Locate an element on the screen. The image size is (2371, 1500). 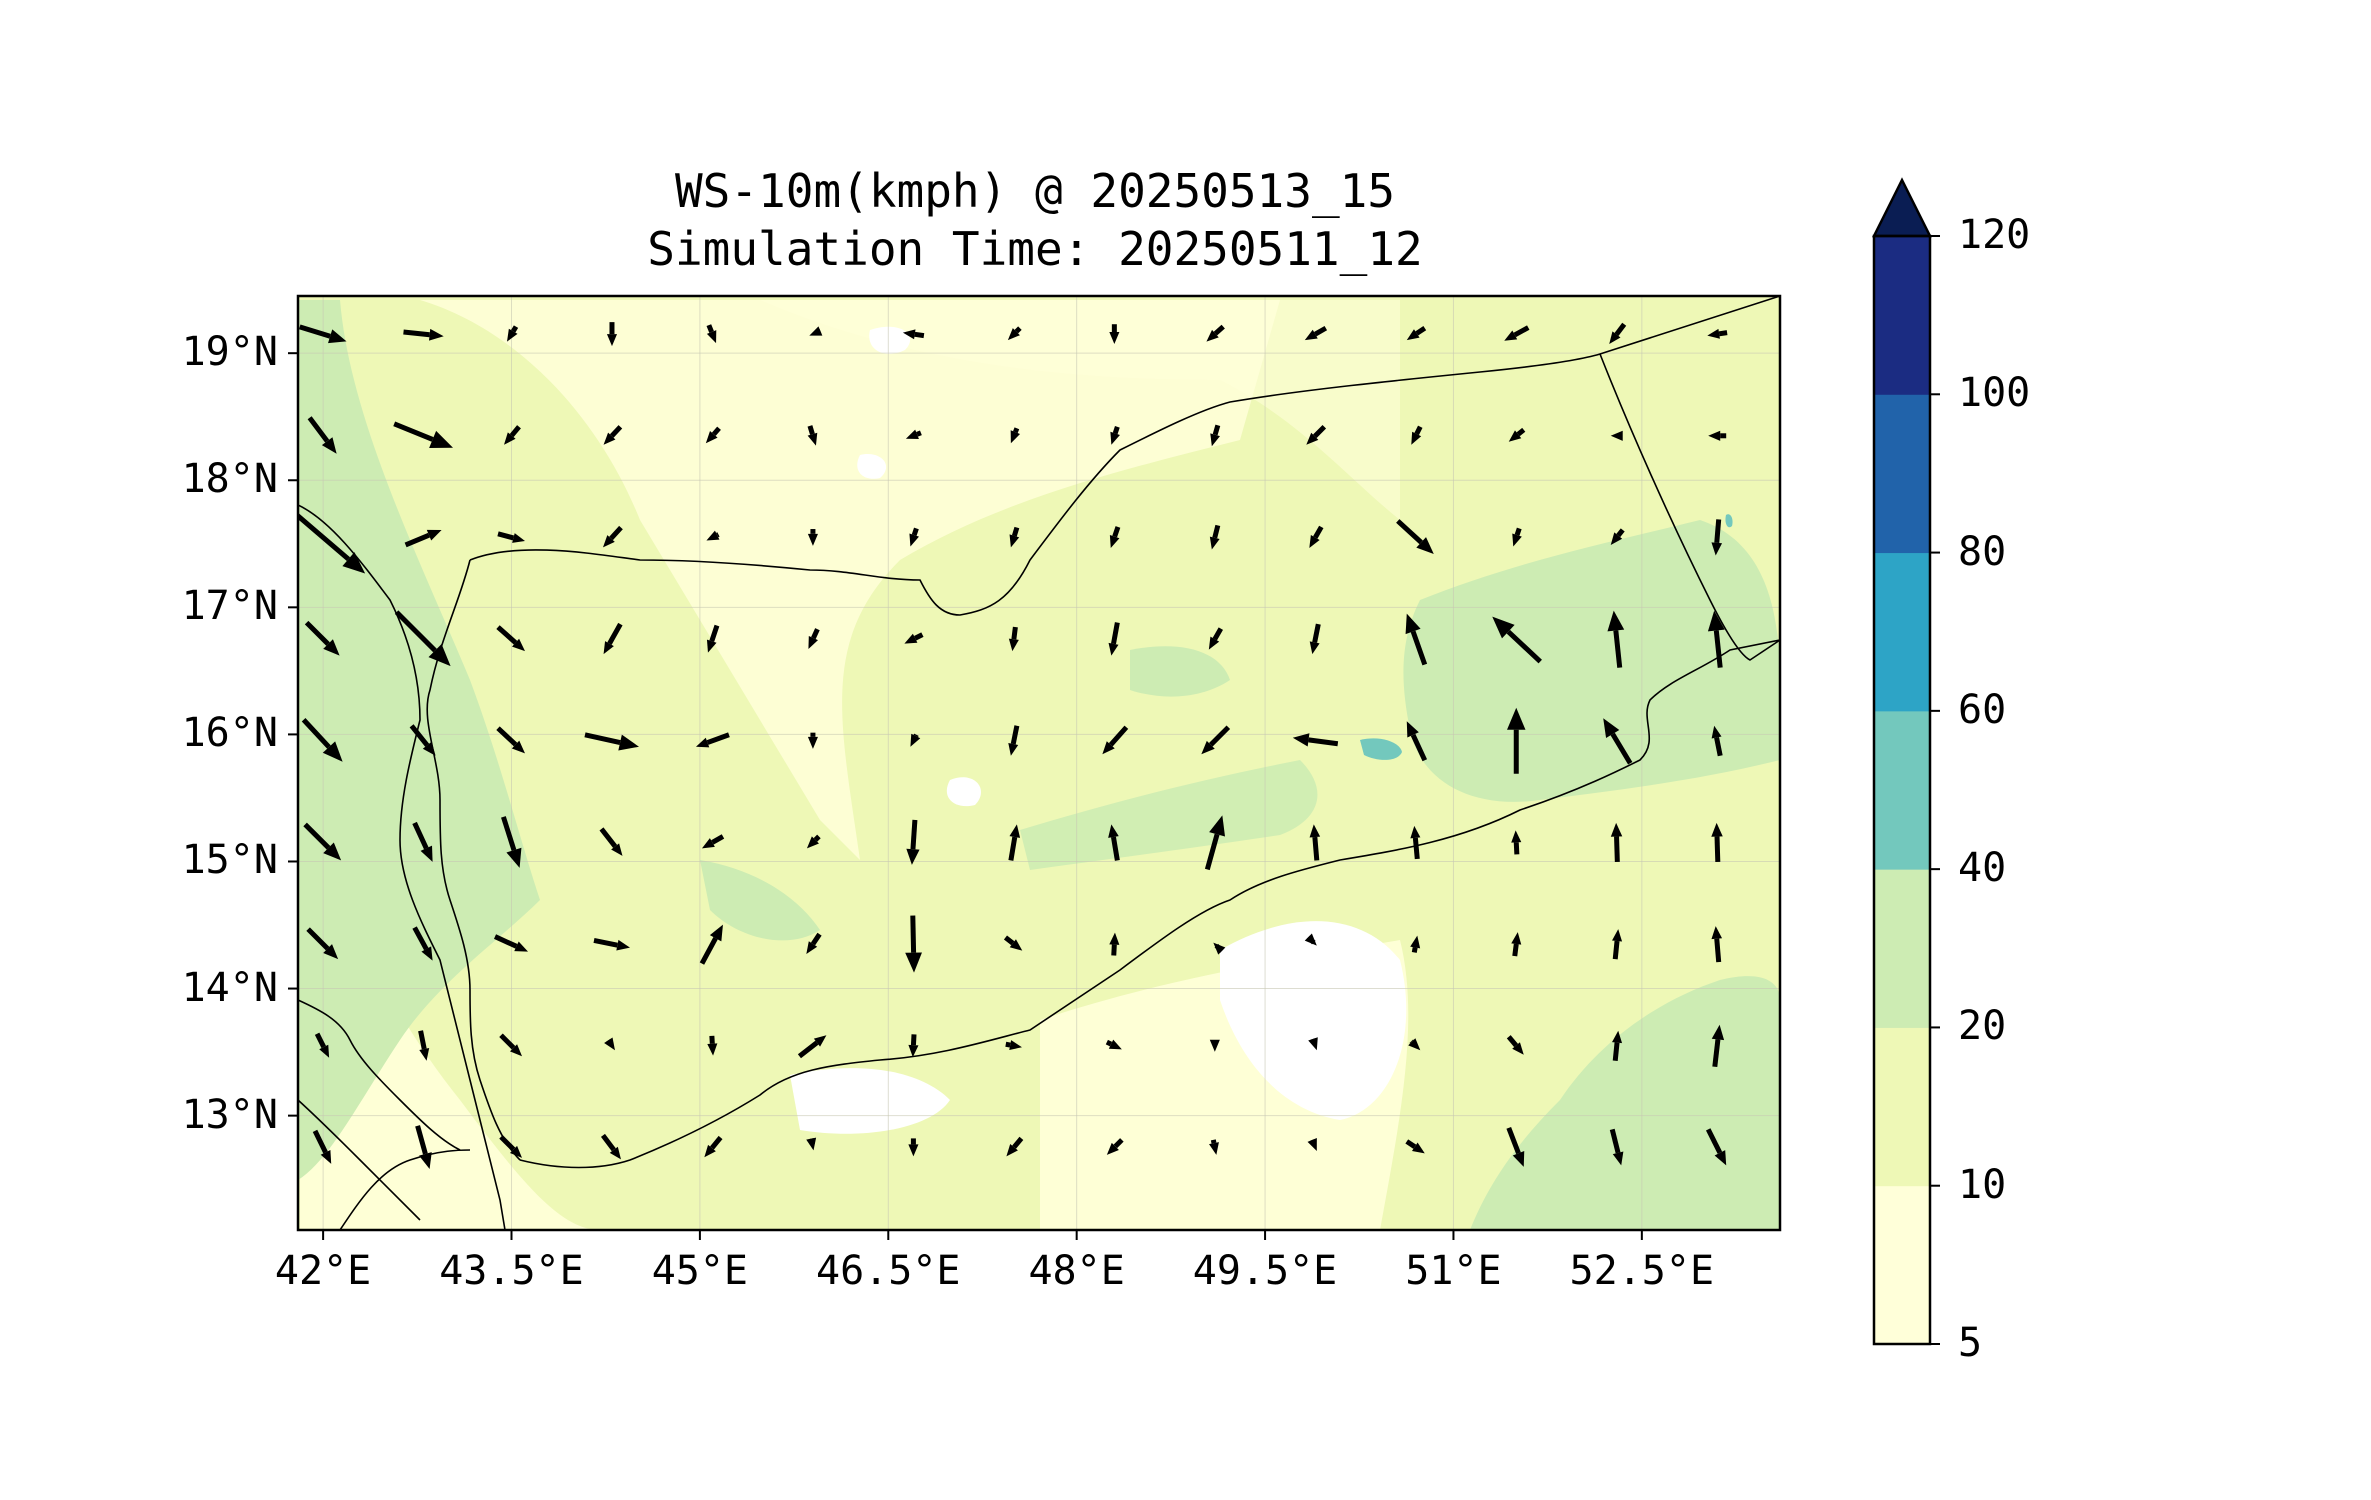
x-tick-label-2: 45°E is located at coordinates (700, 1271).